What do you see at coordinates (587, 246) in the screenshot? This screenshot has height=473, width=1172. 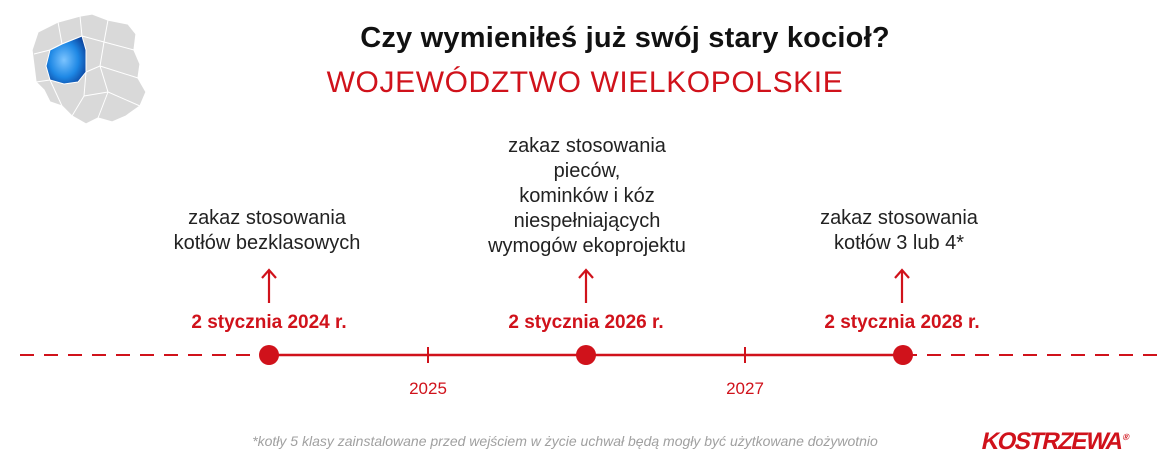 I see `event-2026-line-5: wymogów ekoprojektu` at bounding box center [587, 246].